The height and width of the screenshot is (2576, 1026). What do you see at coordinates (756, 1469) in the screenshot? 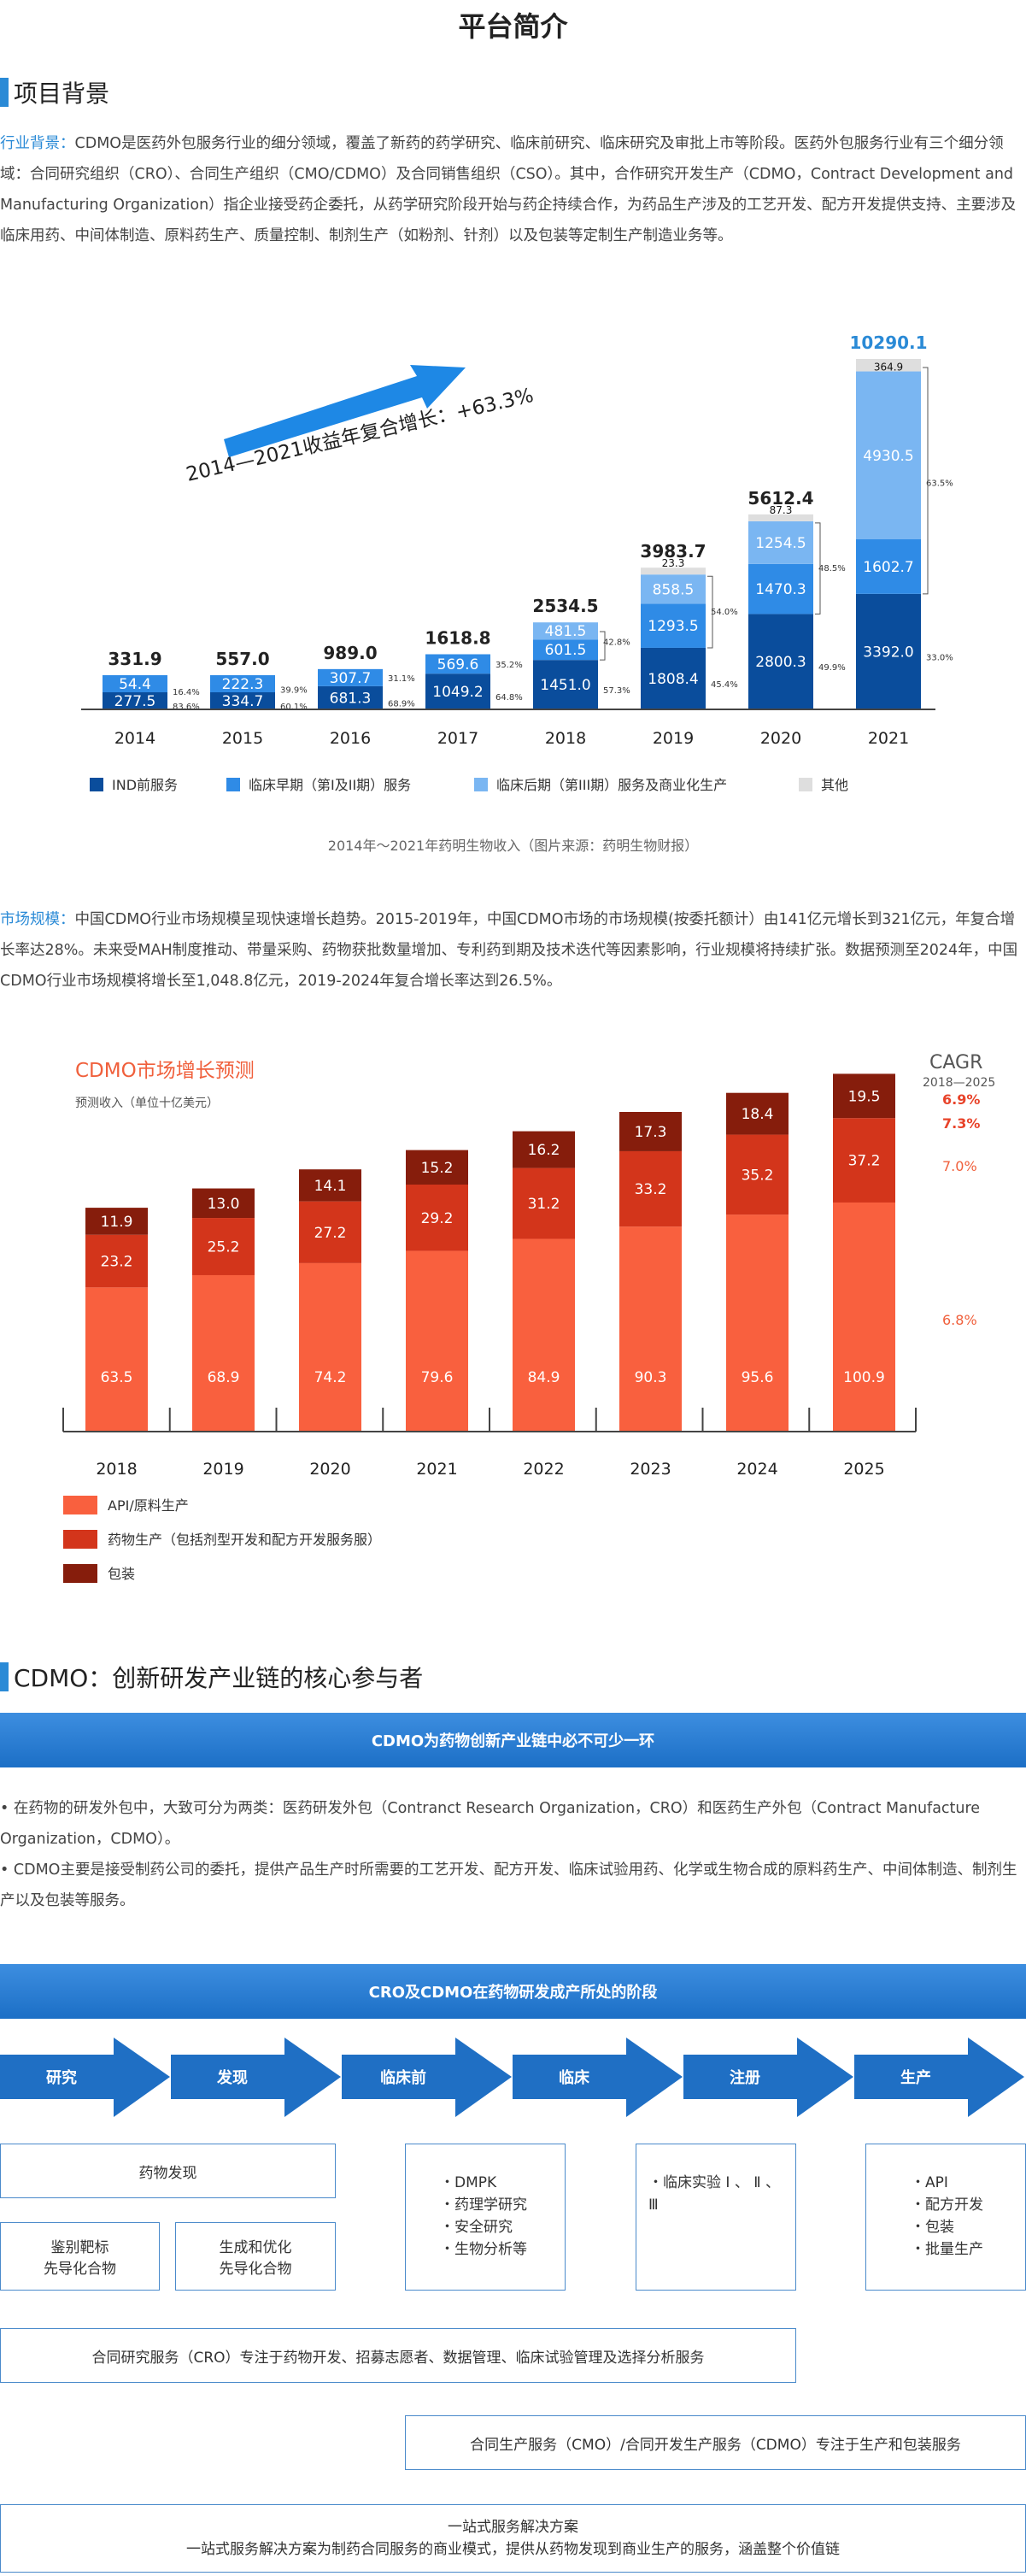
I see `chart2-x-tick: 2024` at bounding box center [756, 1469].